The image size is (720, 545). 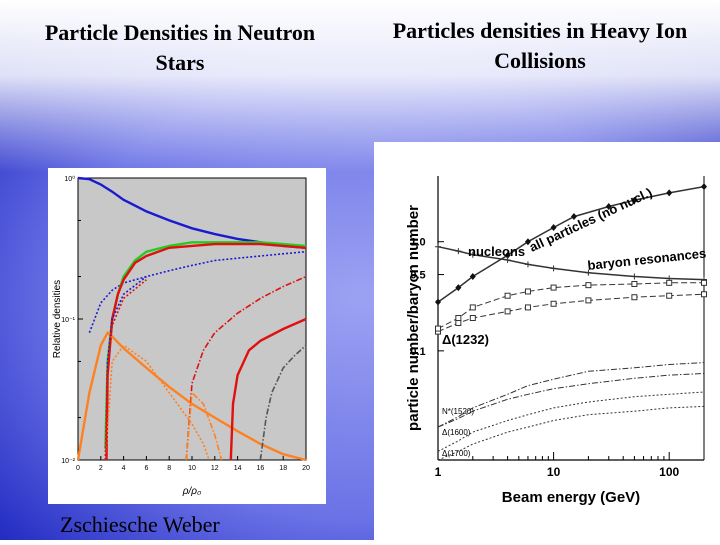 What do you see at coordinates (146, 468) in the screenshot?
I see `x-tick-label: 6` at bounding box center [146, 468].